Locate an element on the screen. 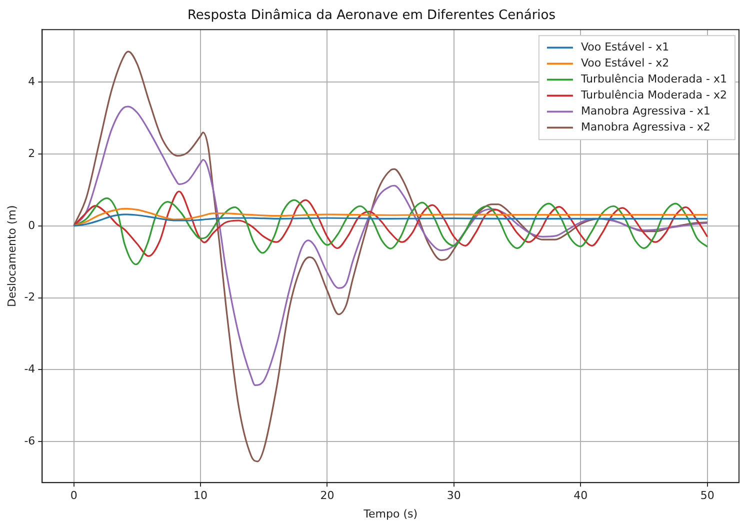 This screenshot has height=525, width=741. y-tick-label: -6 is located at coordinates (30, 441).